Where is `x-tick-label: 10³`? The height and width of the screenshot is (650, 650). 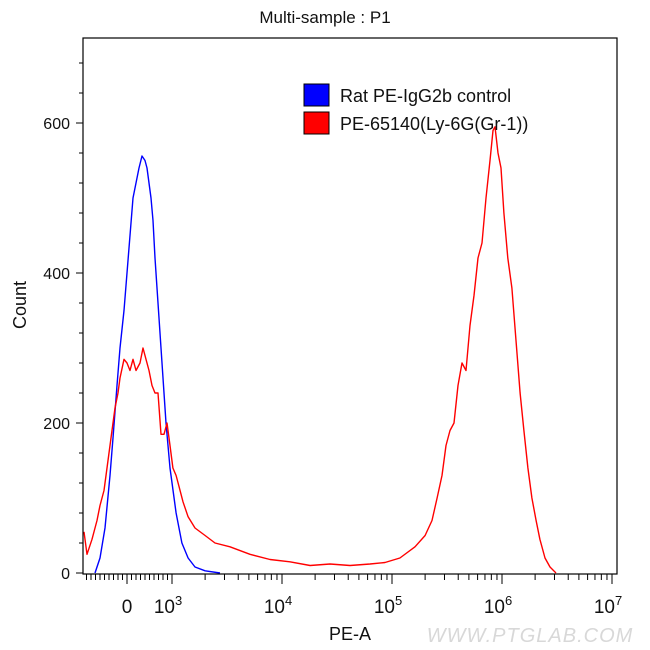
x-tick-label: 10³ is located at coordinates (168, 605).